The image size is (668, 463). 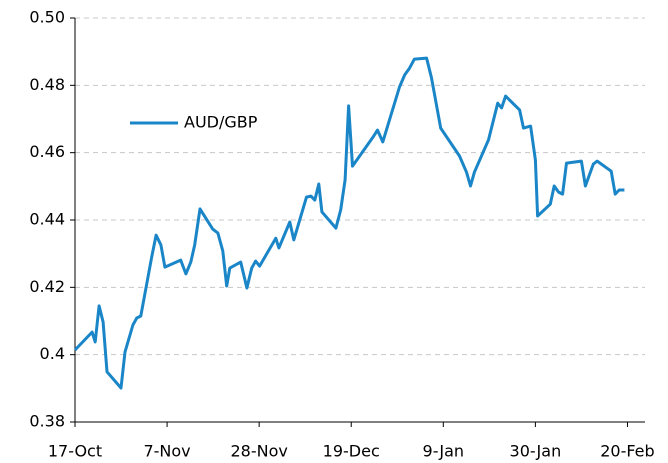 What do you see at coordinates (47, 151) in the screenshot?
I see `y-tick-label: 0.46` at bounding box center [47, 151].